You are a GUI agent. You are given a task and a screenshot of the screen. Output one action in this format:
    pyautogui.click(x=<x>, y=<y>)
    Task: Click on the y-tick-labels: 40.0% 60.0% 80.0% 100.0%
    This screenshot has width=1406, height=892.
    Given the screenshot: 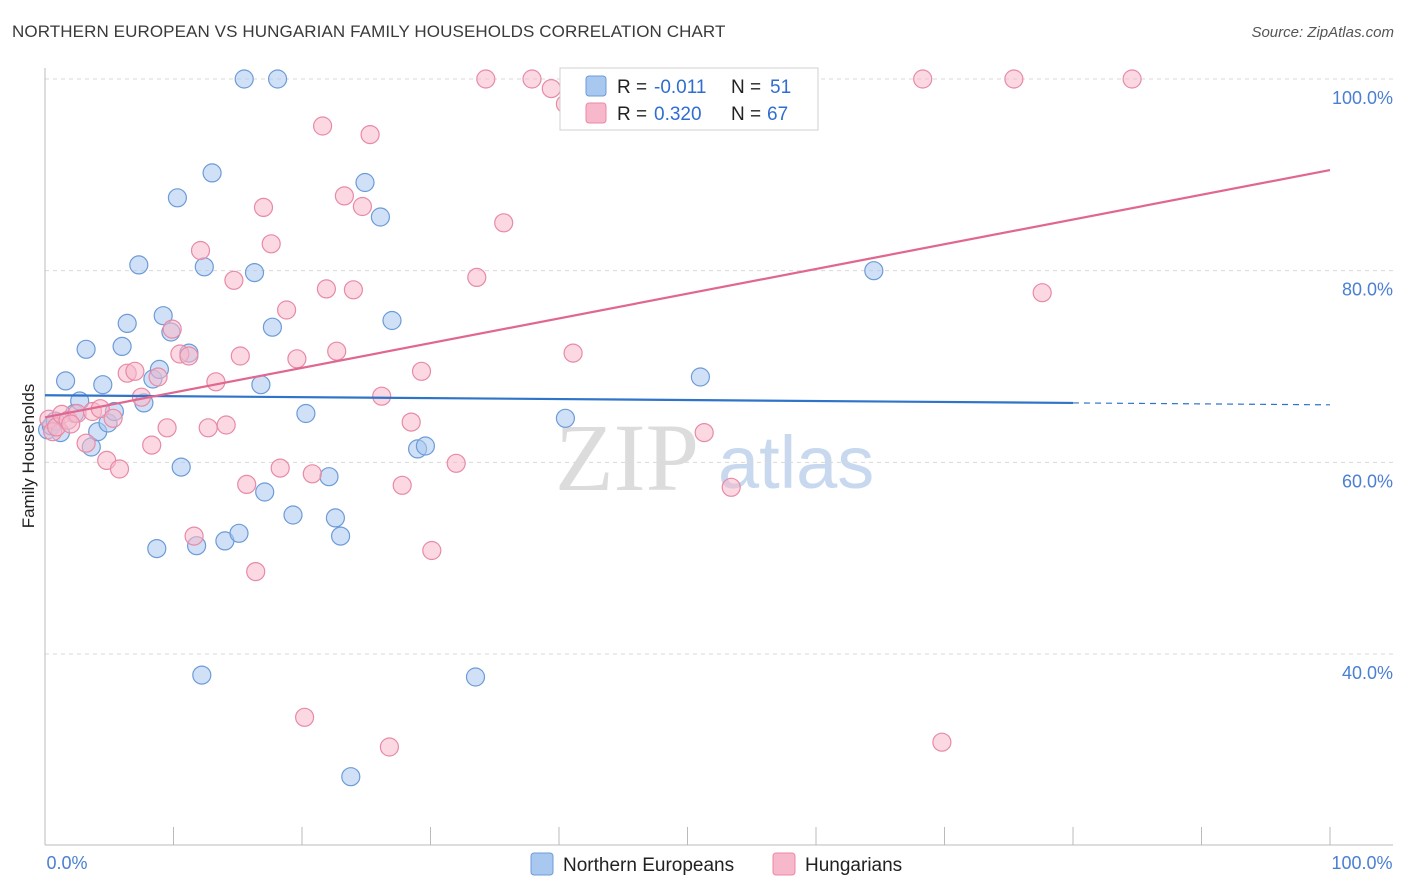 What is the action you would take?
    pyautogui.click(x=1362, y=385)
    